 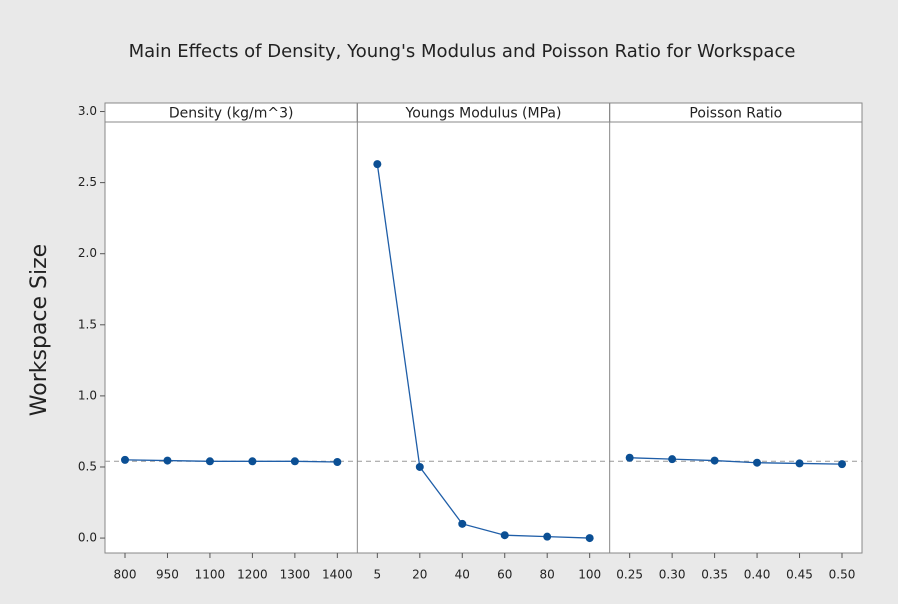 What do you see at coordinates (295, 575) in the screenshot?
I see `x-tick-label: 1300` at bounding box center [295, 575].